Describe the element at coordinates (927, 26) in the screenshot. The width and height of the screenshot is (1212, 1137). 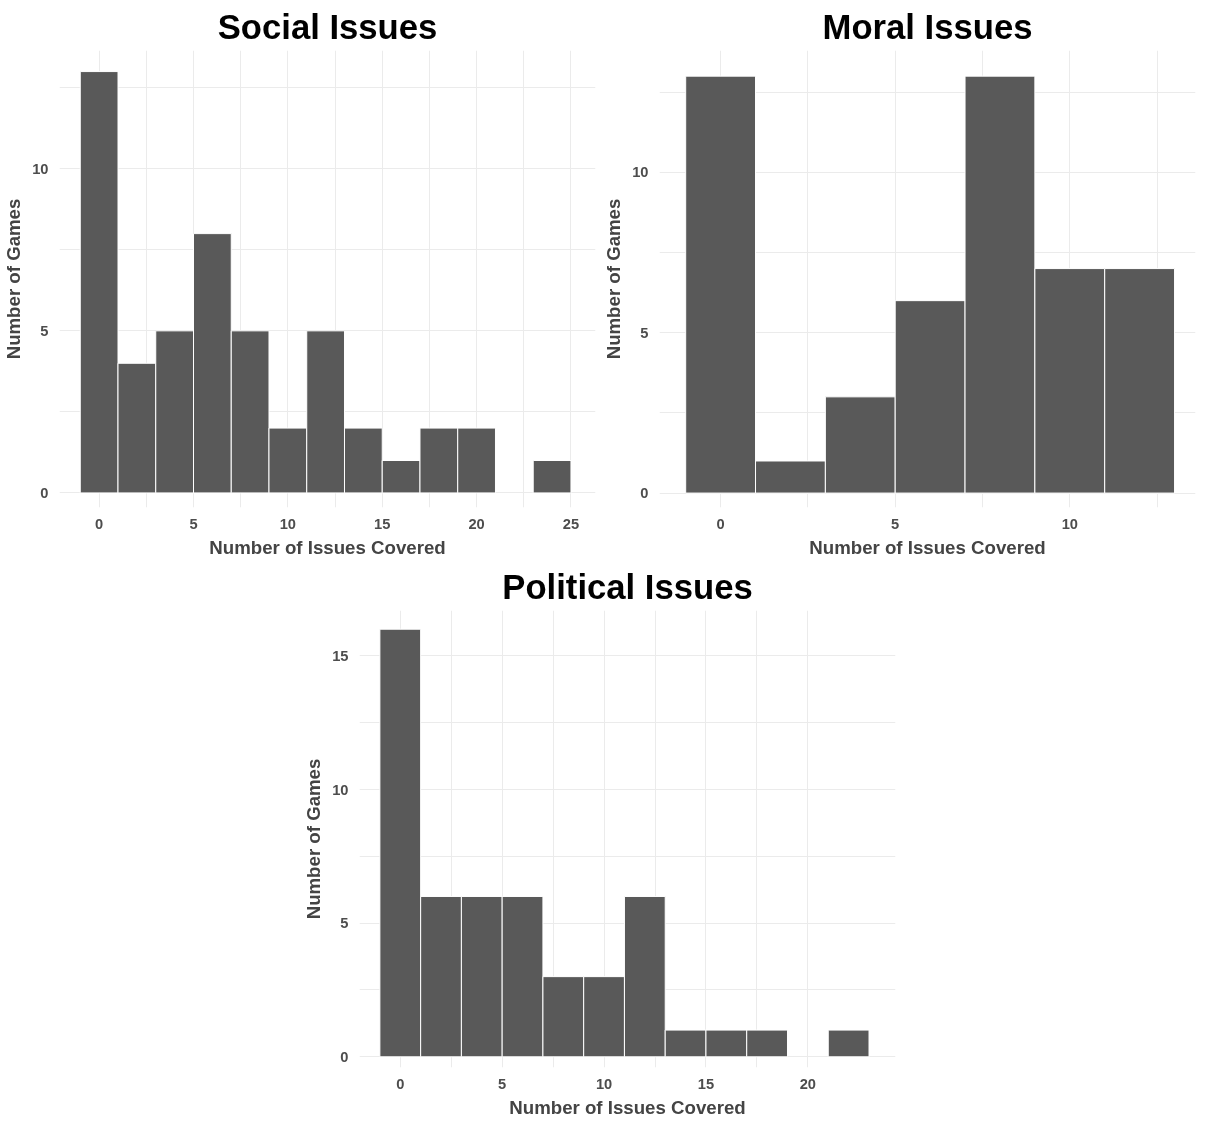
I see `chart-title: Moral Issues` at that location.